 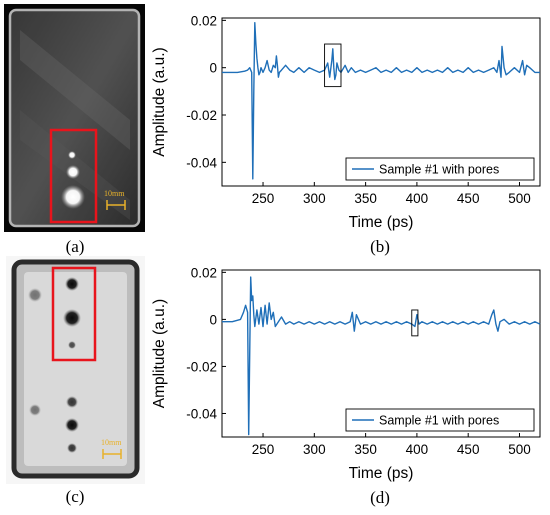 What do you see at coordinates (73, 180) in the screenshot?
I see `pore-dots-a` at bounding box center [73, 180].